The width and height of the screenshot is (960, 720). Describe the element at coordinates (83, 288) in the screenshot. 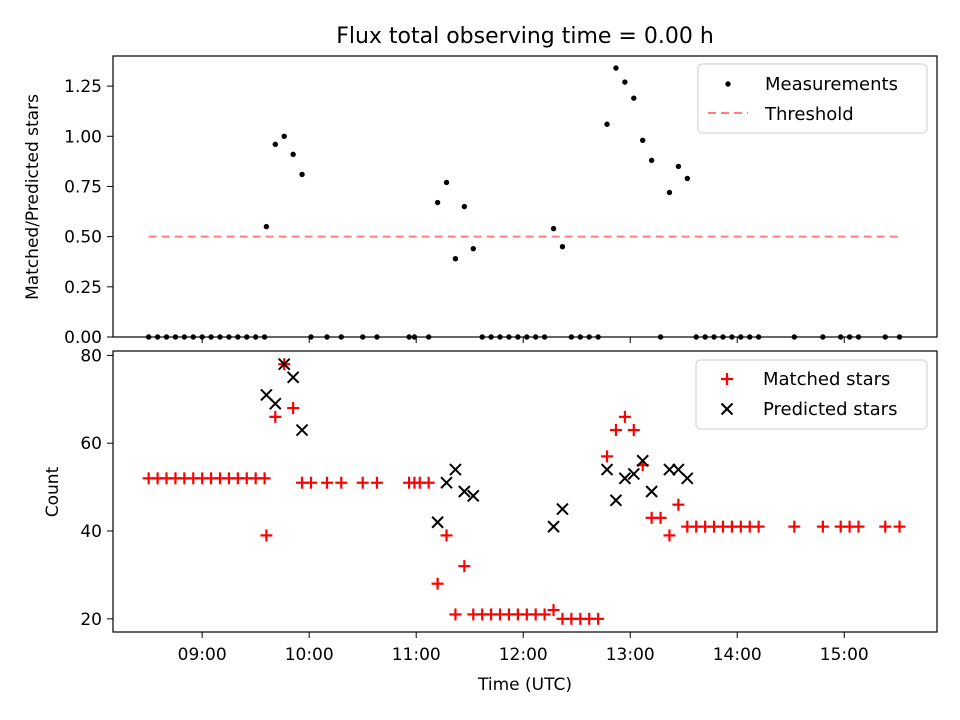

I see `top-y-tick-label: 0.25` at that location.